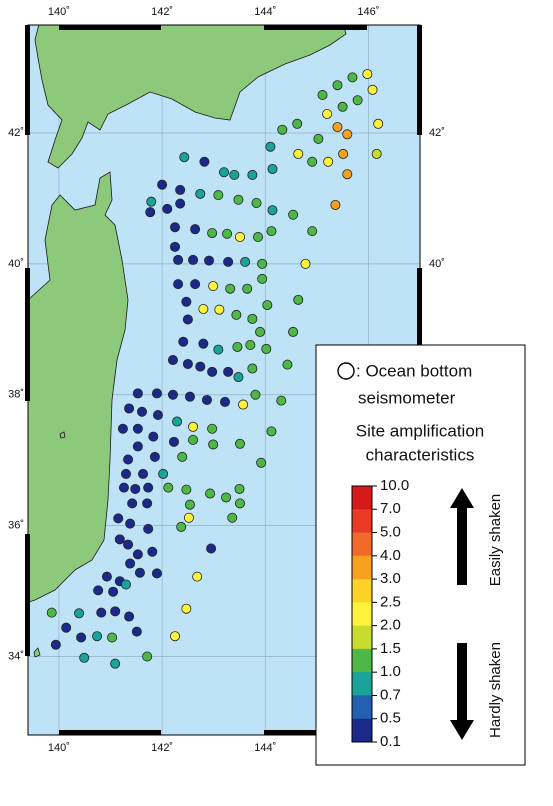  Describe the element at coordinates (78, 387) in the screenshot. I see `honshu` at that location.